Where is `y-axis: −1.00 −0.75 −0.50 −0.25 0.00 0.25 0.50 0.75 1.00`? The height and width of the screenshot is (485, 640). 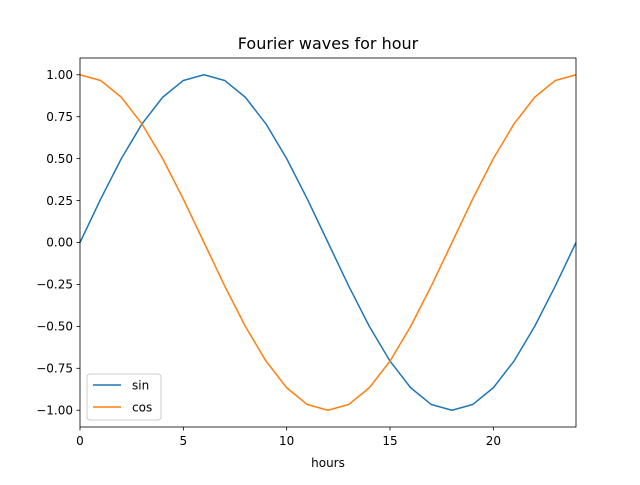
y-axis: −1.00 −0.75 −0.50 −0.25 0.00 0.25 0.50 0.75 1.00 is located at coordinates (58, 242).